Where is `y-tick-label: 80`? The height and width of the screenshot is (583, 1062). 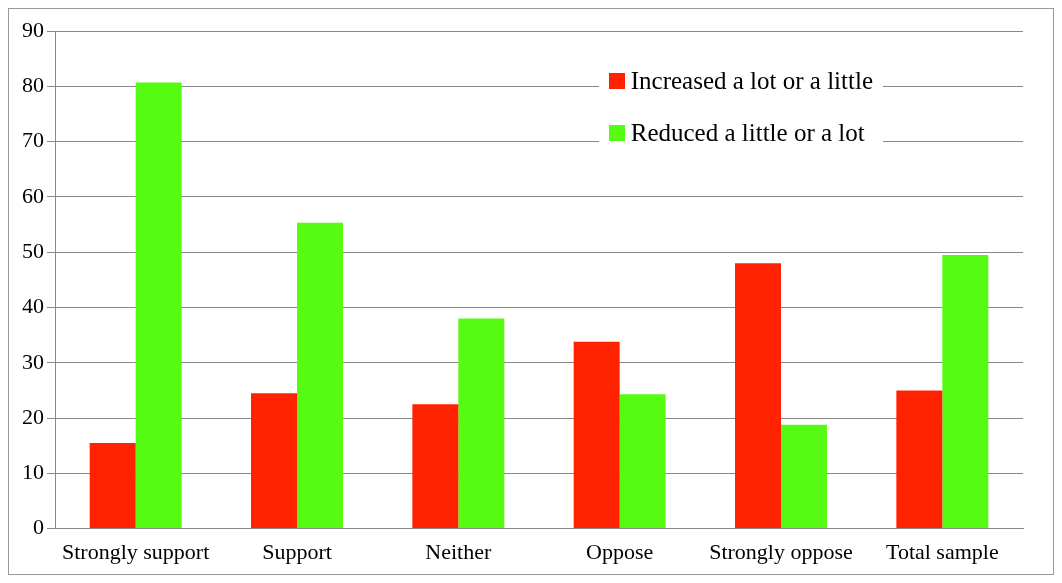 y-tick-label: 80 is located at coordinates (33, 85).